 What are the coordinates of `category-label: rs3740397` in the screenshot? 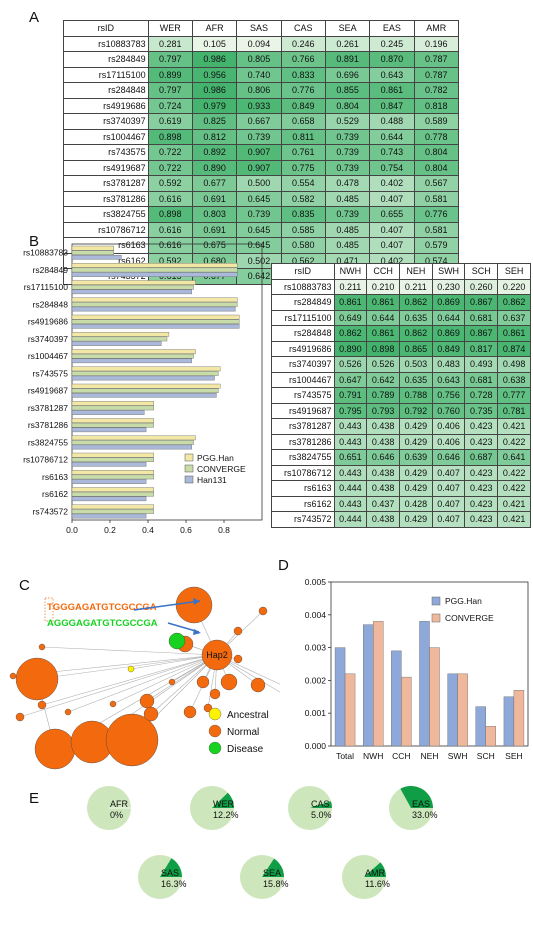 It's located at (48, 339).